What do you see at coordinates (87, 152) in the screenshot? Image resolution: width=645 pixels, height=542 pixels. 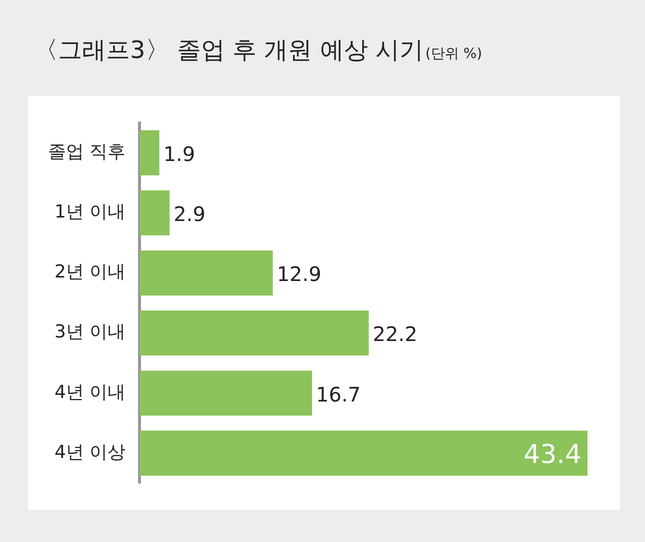 I see `y-tick-label: 졸업 직후` at bounding box center [87, 152].